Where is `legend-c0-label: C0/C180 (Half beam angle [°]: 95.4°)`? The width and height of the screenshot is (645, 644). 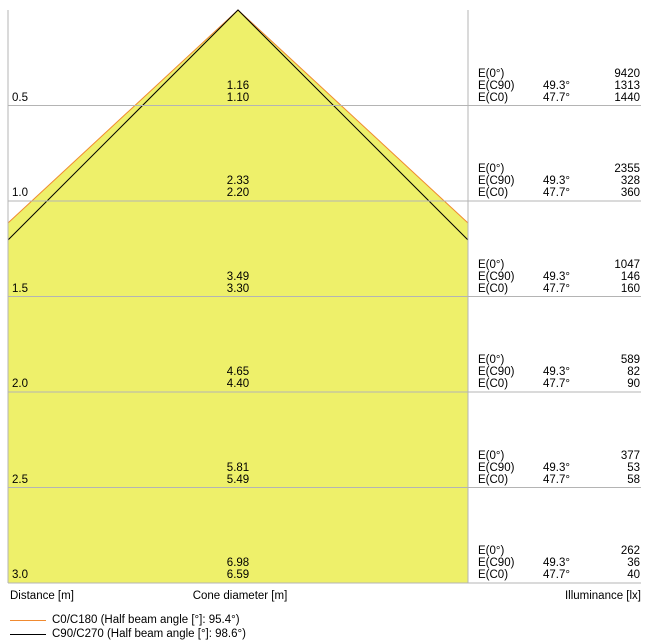
legend-c0-label: C0/C180 (Half beam angle [°]: 95.4°) is located at coordinates (146, 620).